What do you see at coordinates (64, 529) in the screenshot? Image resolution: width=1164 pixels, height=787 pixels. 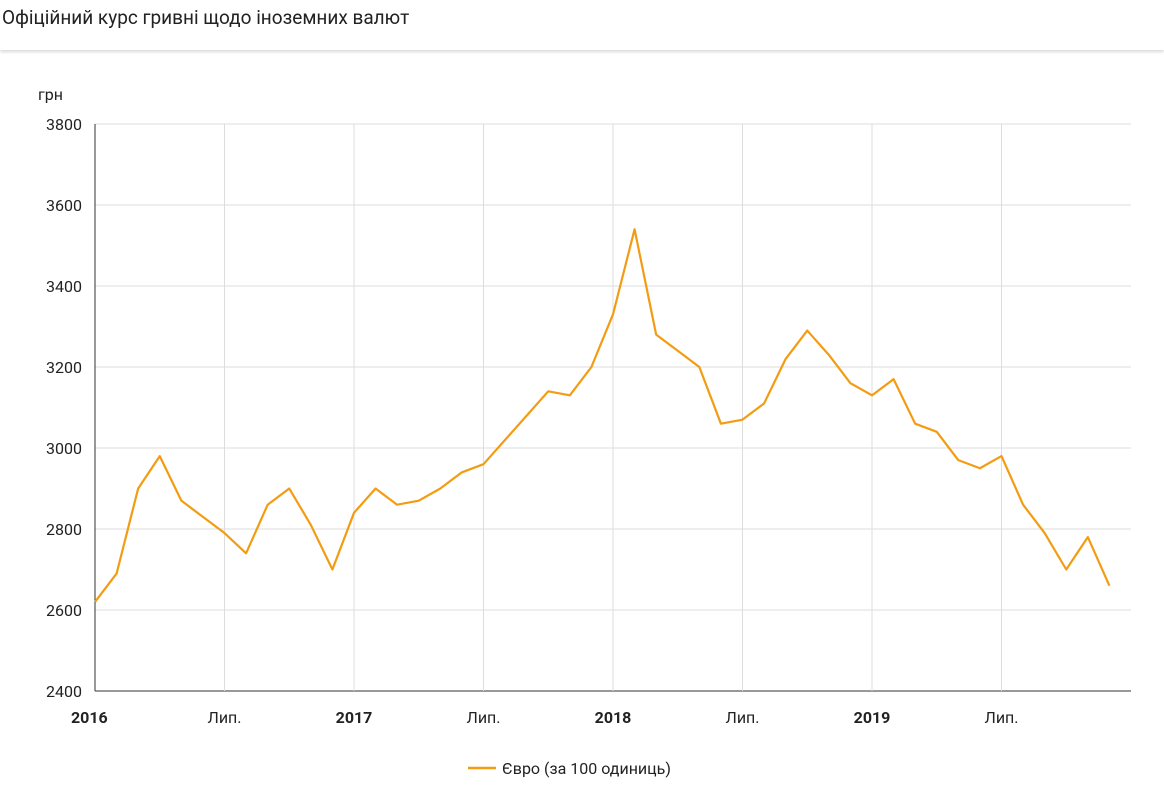 I see `y-tick-label: 2800` at bounding box center [64, 529].